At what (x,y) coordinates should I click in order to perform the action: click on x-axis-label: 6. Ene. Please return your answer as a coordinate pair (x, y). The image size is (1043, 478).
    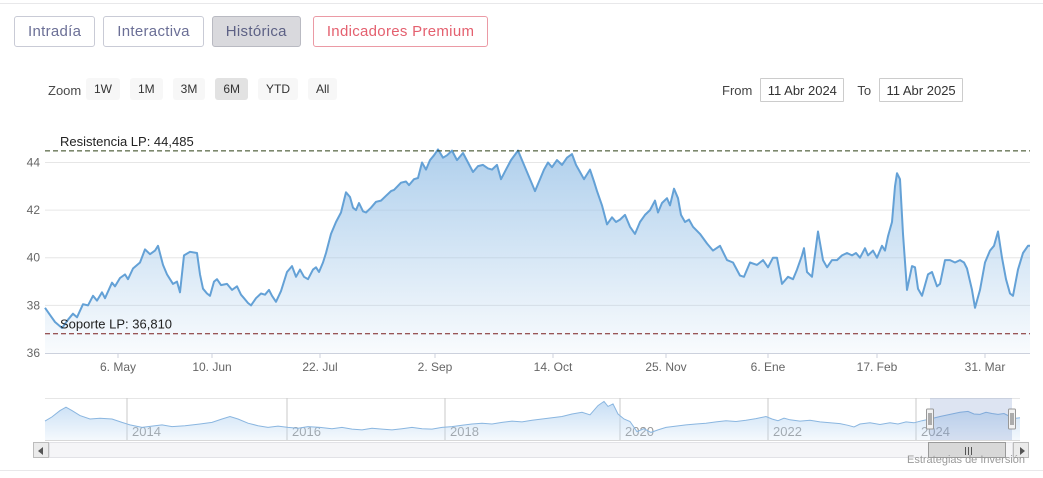
    Looking at the image, I should click on (768, 367).